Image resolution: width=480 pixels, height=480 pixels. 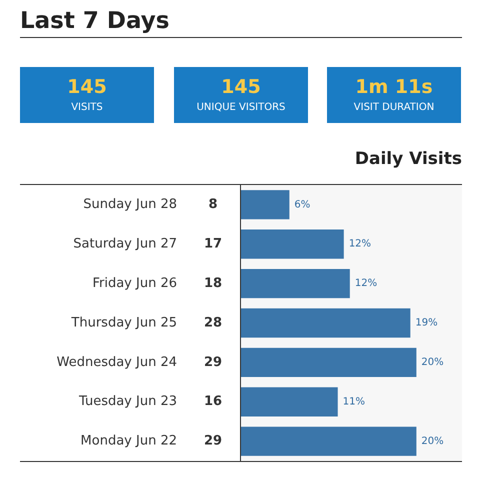 I want to click on annotation: 19%, so click(x=426, y=323).